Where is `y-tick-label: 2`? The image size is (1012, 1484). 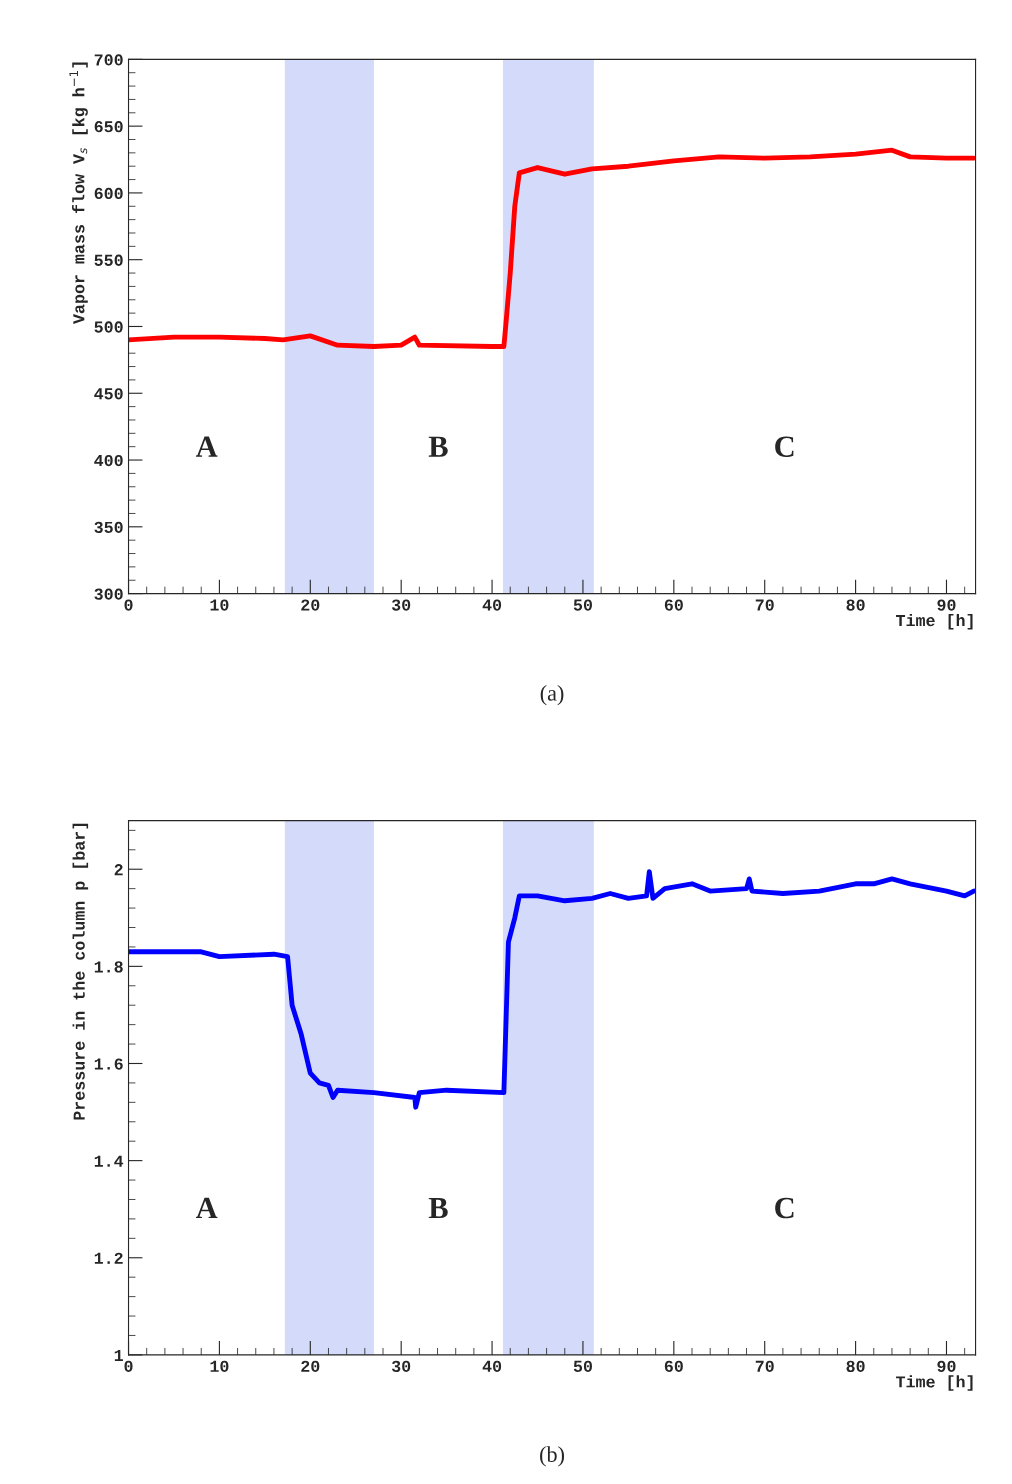
y-tick-label: 2 is located at coordinates (118, 870).